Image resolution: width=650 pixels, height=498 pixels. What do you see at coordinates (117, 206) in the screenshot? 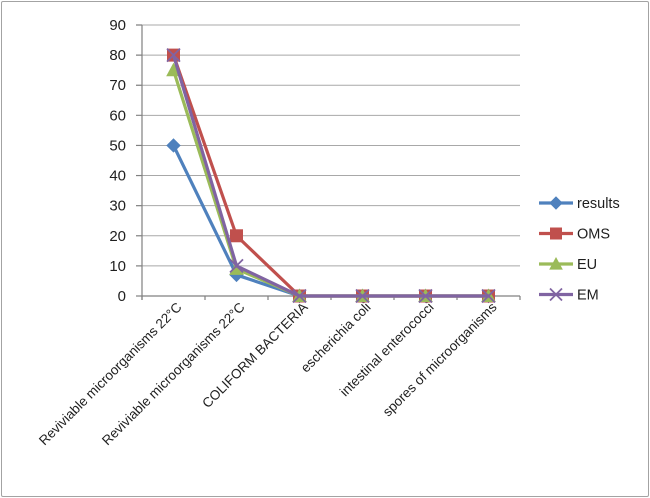
I see `y-tick-label: 30` at bounding box center [117, 206].